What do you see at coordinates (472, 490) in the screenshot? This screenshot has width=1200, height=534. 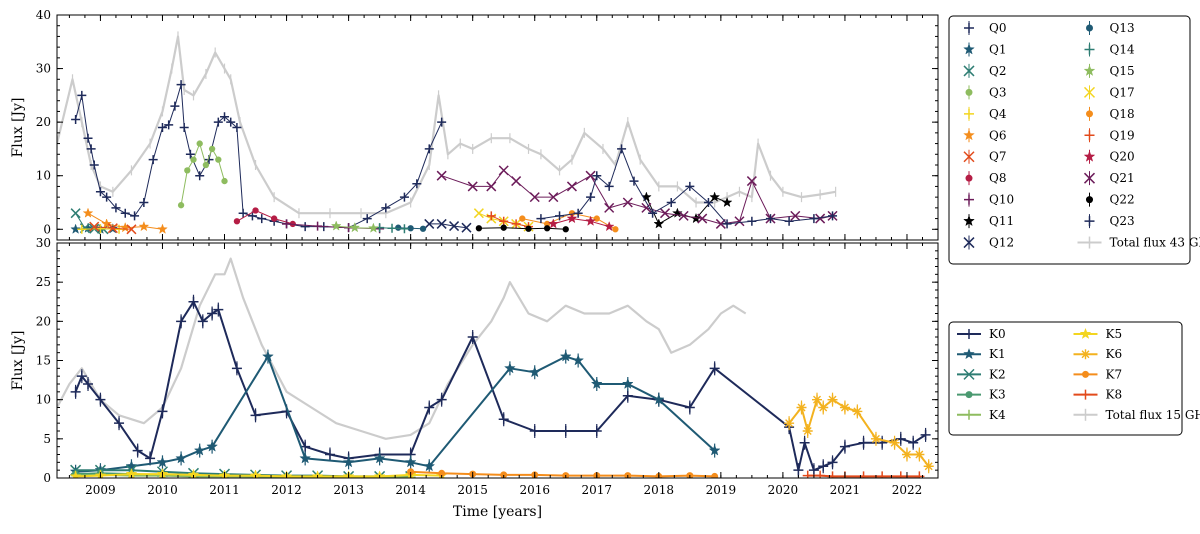 I see `x-tick-label: 2015` at bounding box center [472, 490].